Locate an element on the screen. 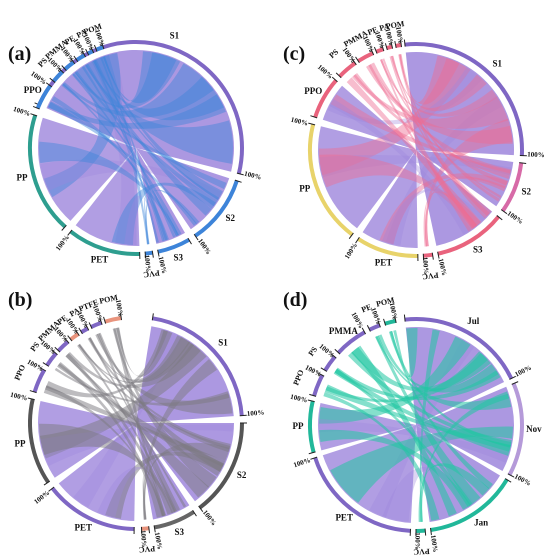 The image size is (550, 555). ribbon-pom-s1 is located at coordinates (429, 79).